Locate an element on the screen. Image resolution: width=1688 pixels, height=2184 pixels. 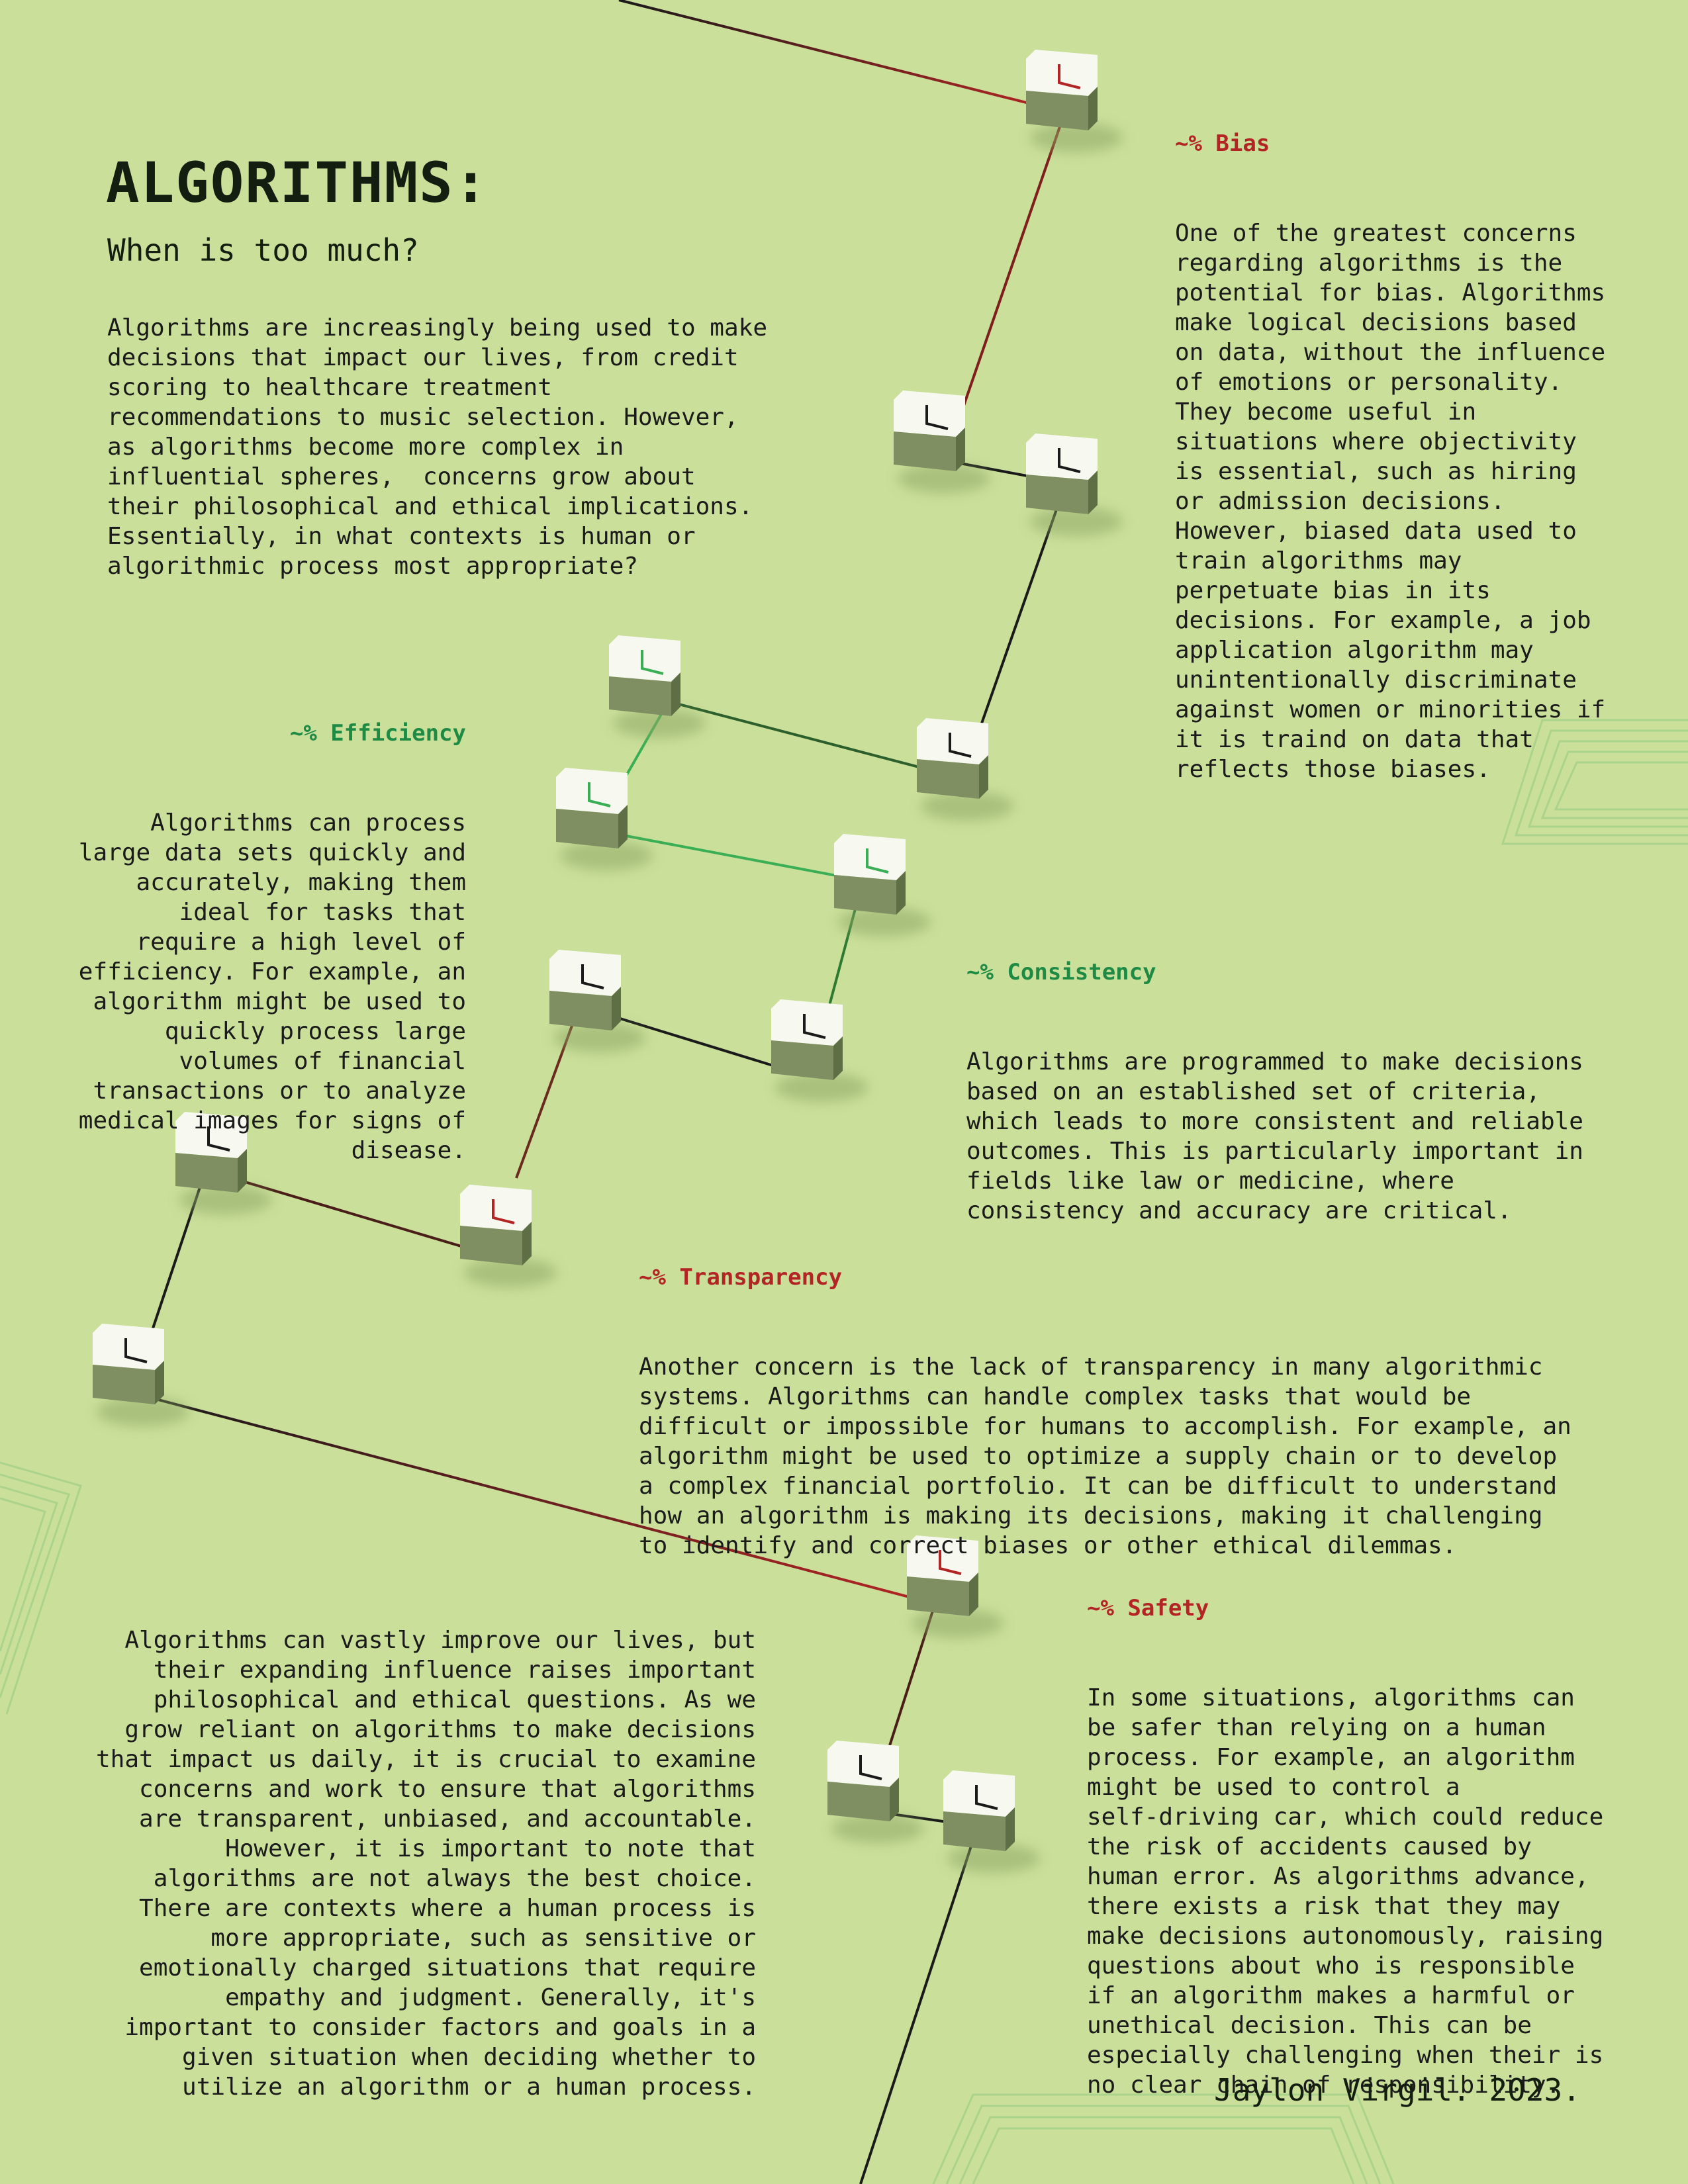
safety-line: make decisions autonomously, raising is located at coordinates (1345, 1937).